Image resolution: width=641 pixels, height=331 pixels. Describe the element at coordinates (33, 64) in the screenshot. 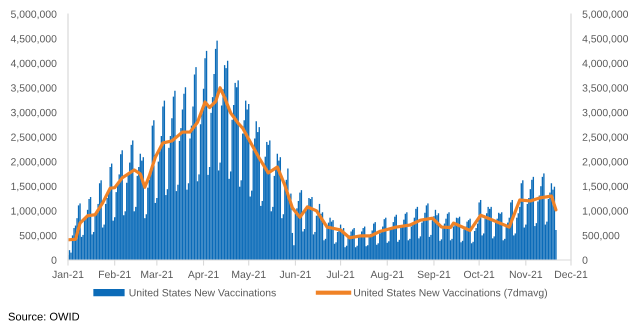

I see `y-tick-label: 4,000,000` at that location.